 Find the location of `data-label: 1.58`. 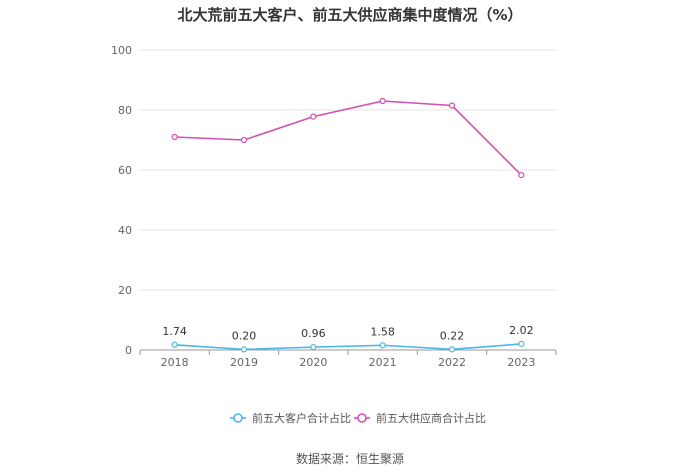

data-label: 1.58 is located at coordinates (382, 331).